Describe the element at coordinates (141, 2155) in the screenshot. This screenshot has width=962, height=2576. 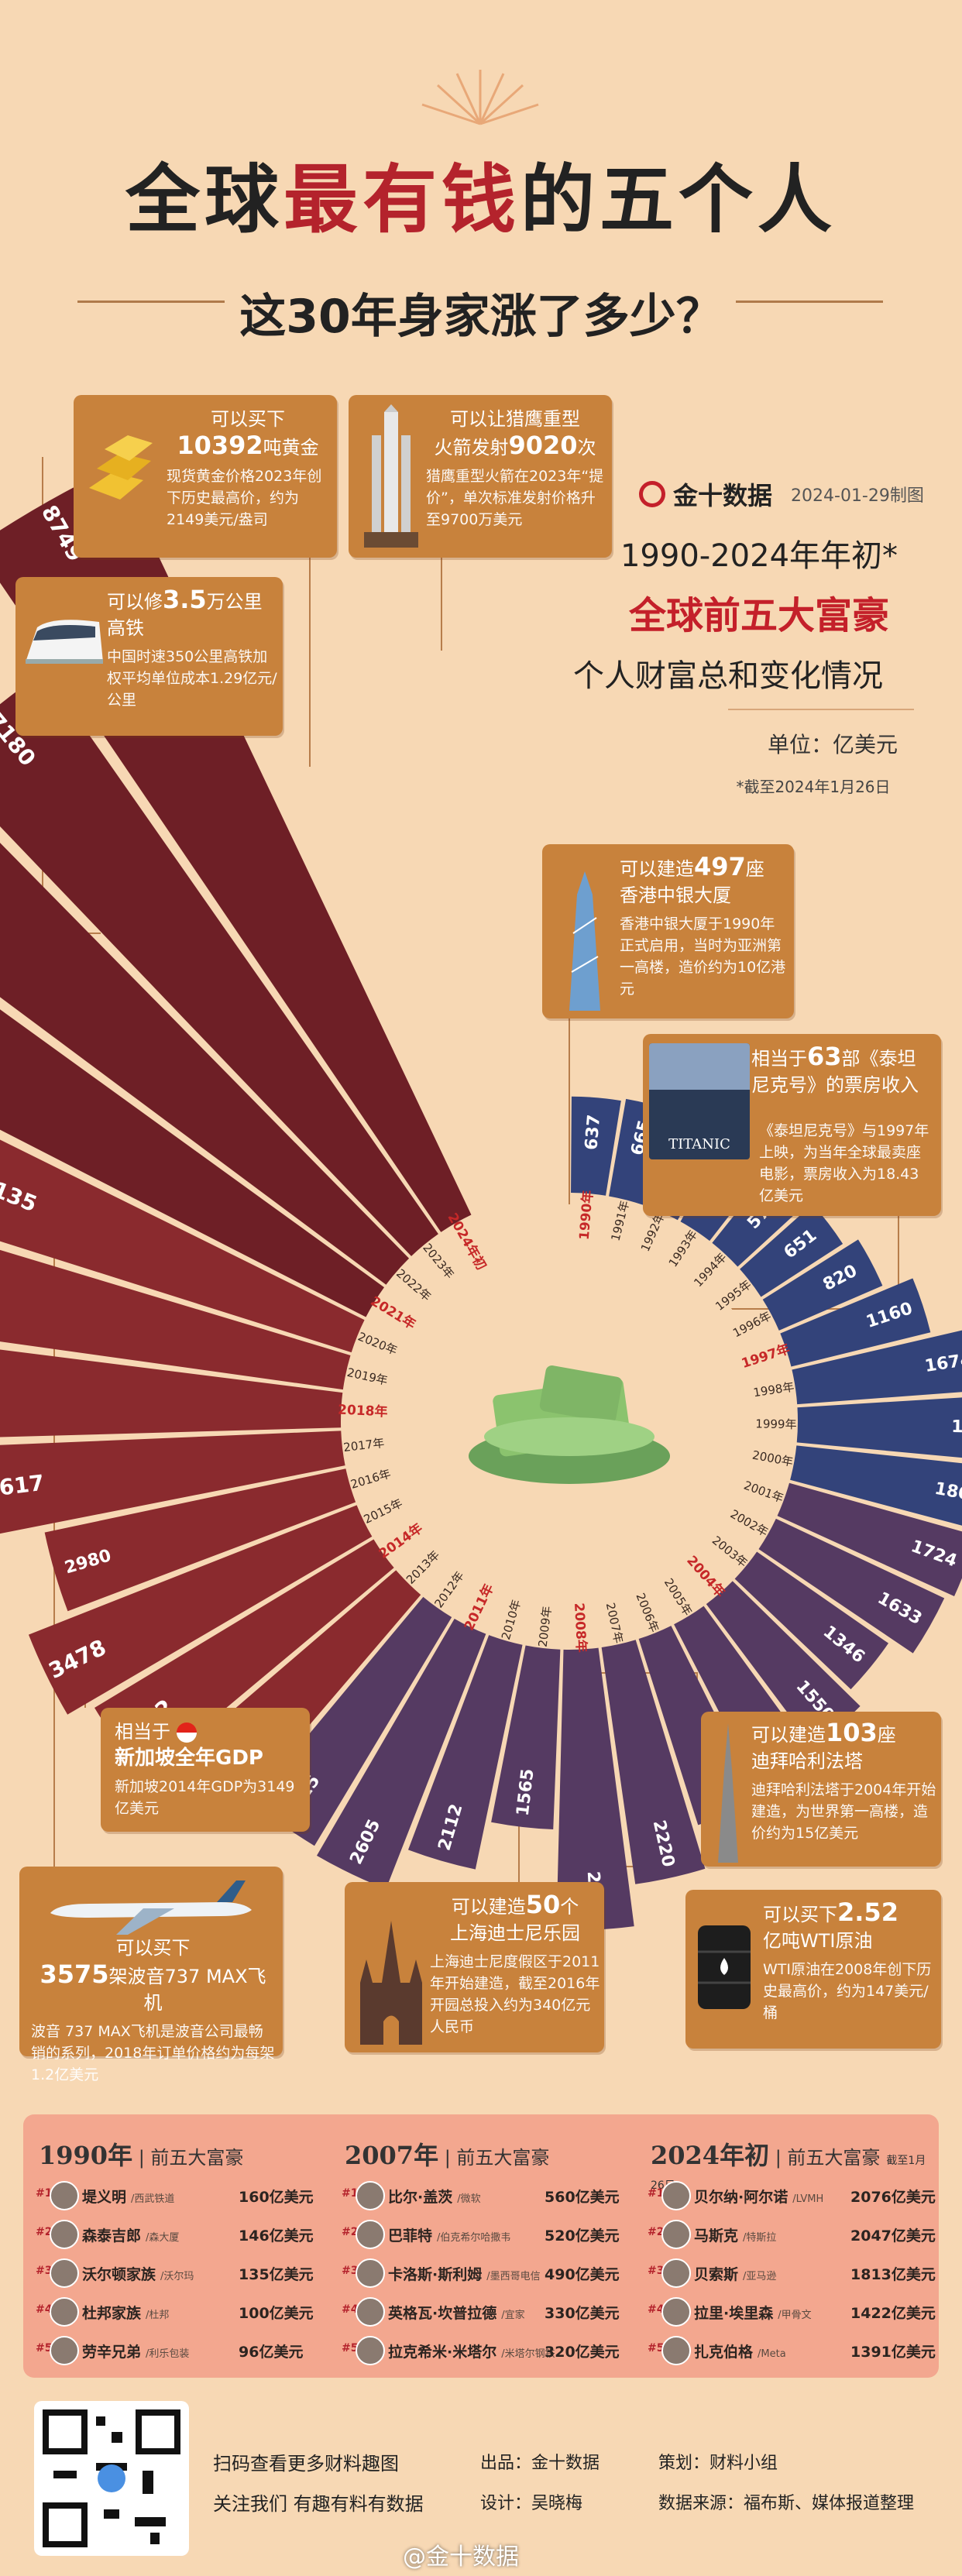
I see `rich-list-heading: 1990年 | 前五大富豪` at that location.